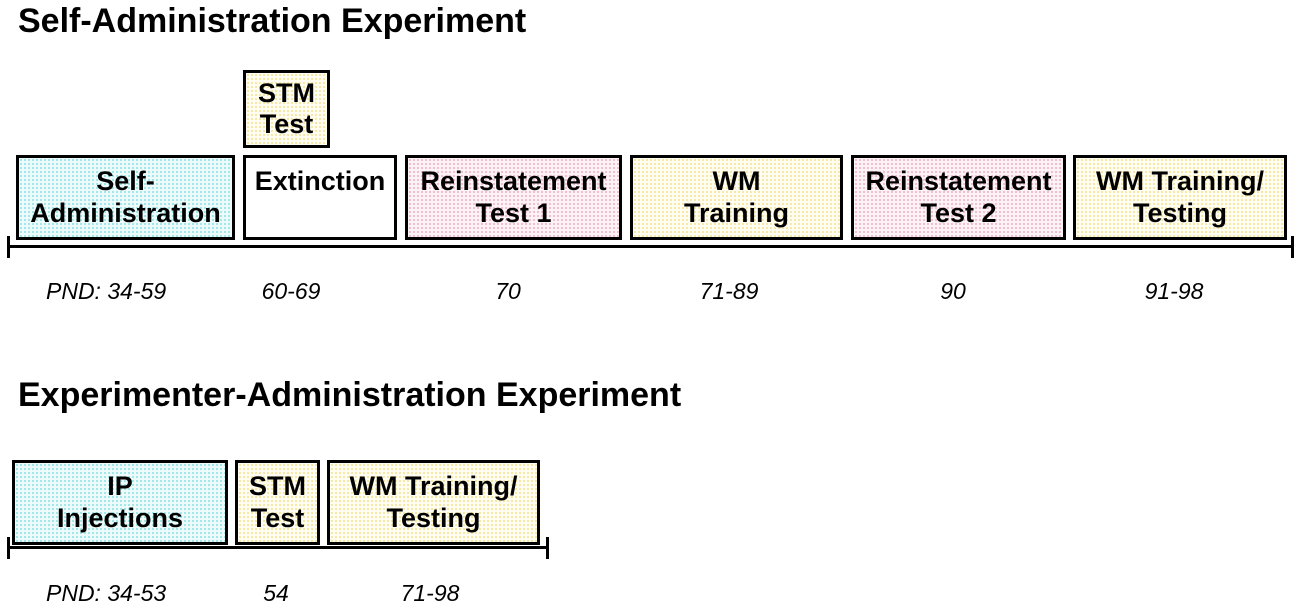 The height and width of the screenshot is (606, 1300). I want to click on ea-wm-training-testing-line2: Testing, so click(433, 517).